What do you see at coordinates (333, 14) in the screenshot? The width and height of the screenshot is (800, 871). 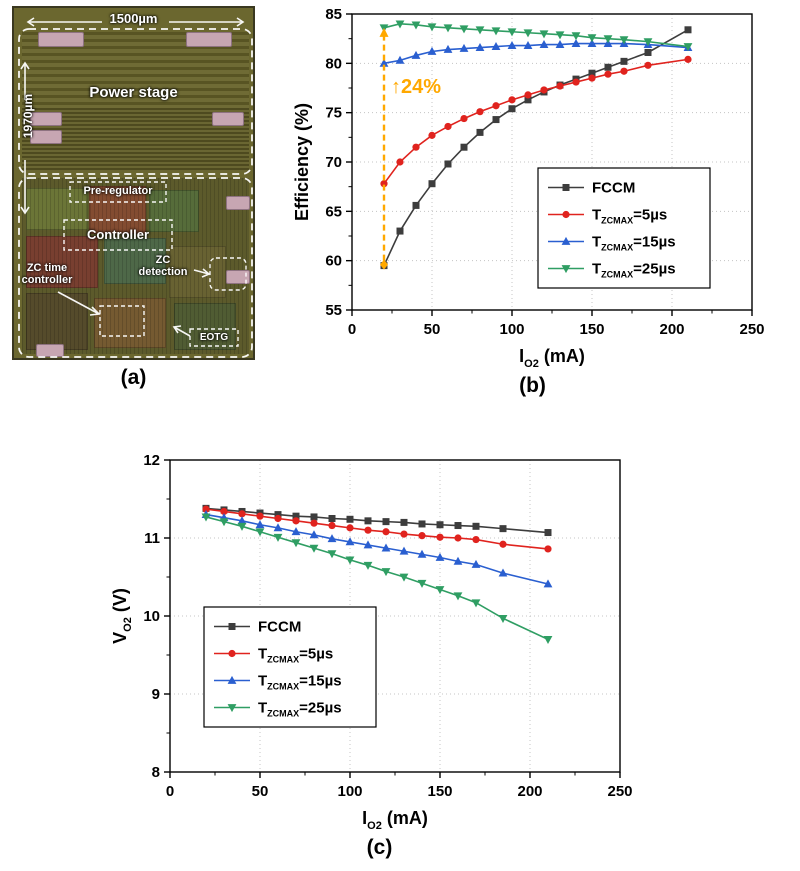 I see `svg-text: 85` at bounding box center [333, 14].